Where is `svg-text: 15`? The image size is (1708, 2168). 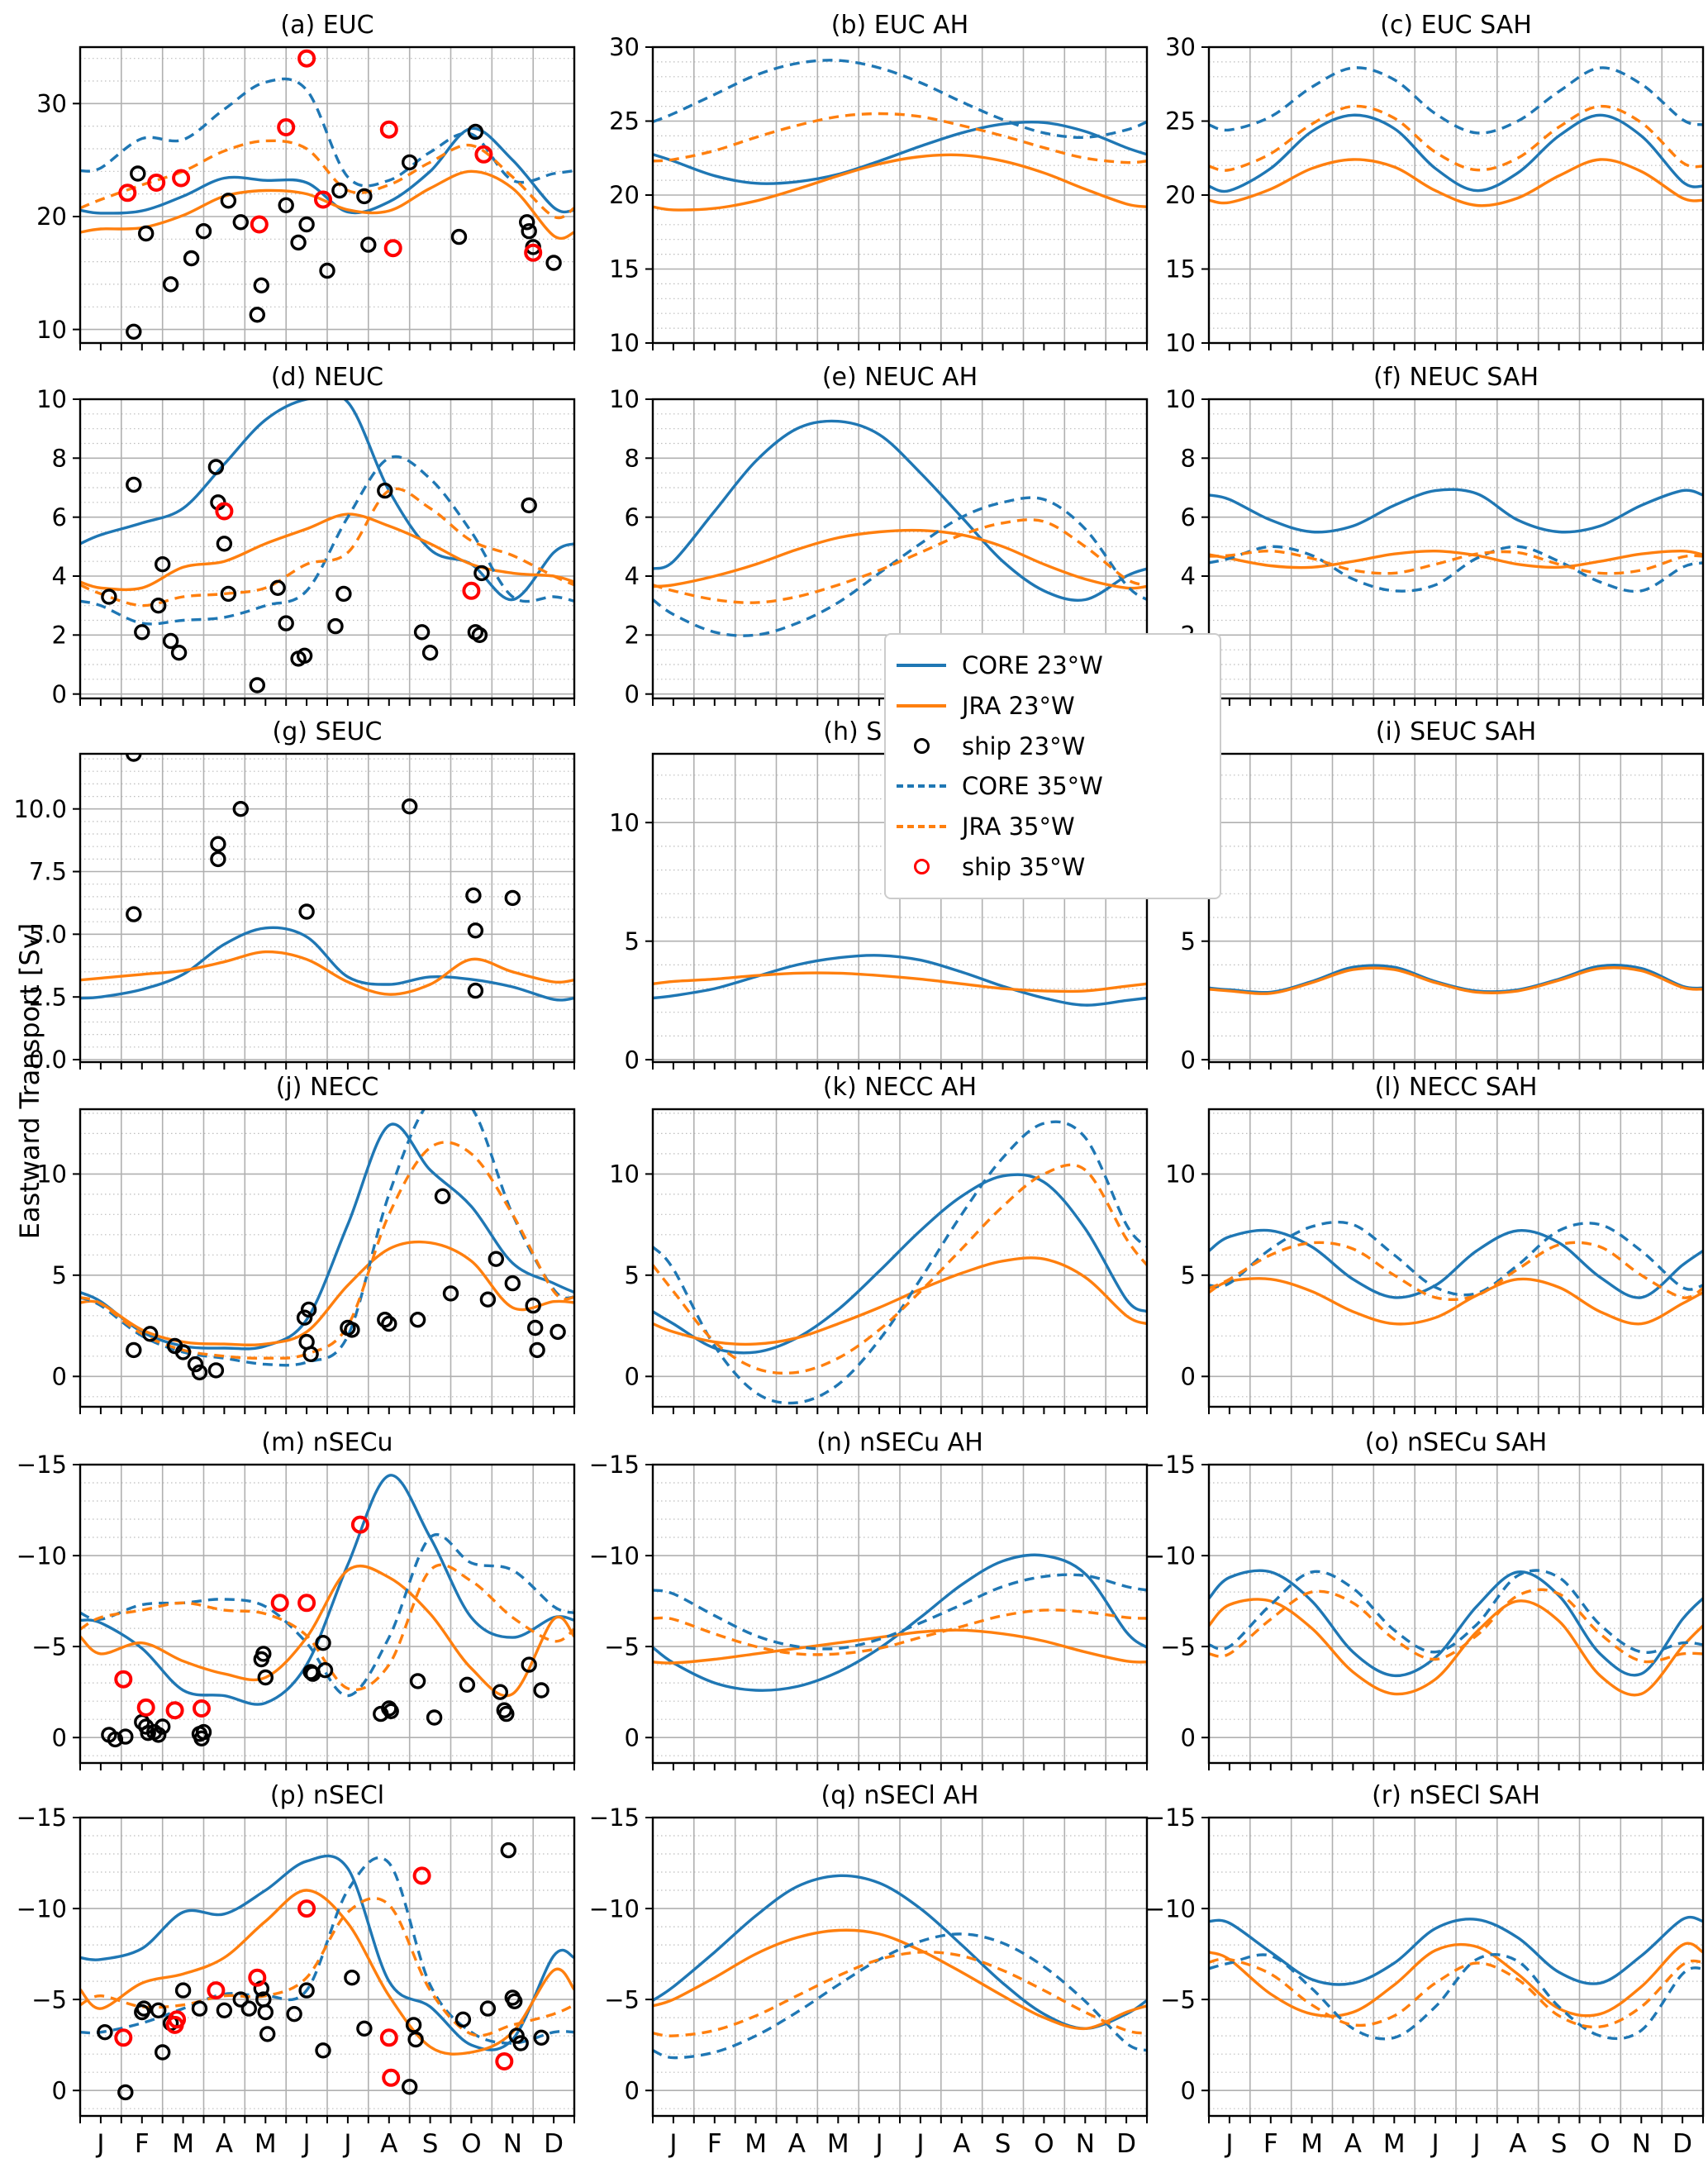 svg-text: 15 is located at coordinates (624, 269).